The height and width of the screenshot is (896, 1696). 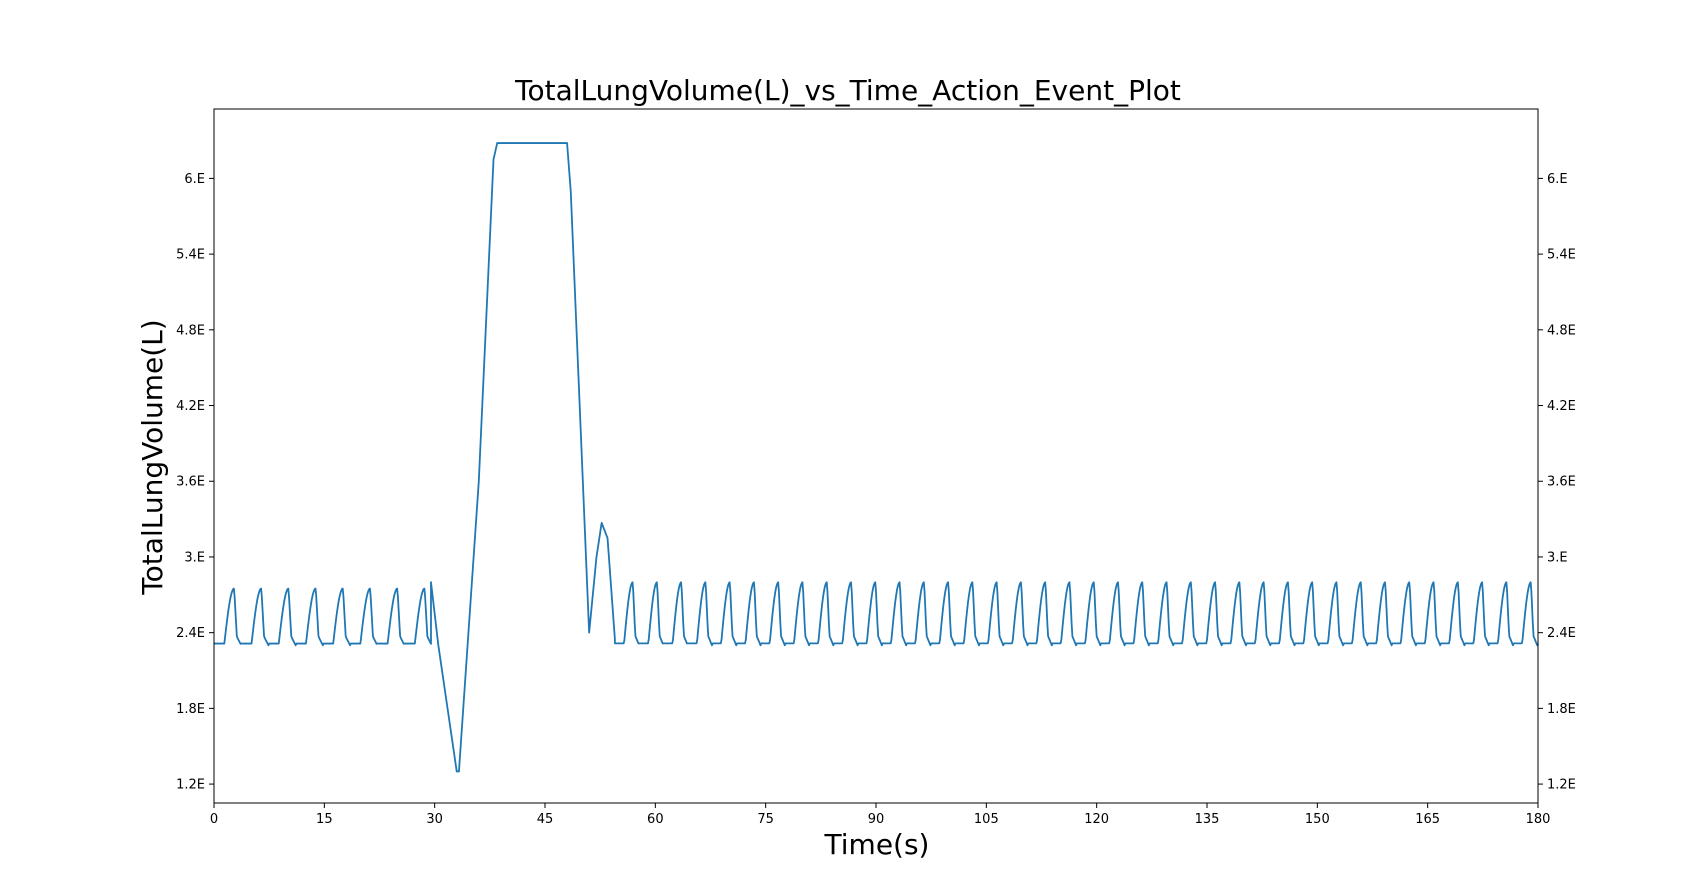 I want to click on y-tick-label-left: 3.6E, so click(x=190, y=482).